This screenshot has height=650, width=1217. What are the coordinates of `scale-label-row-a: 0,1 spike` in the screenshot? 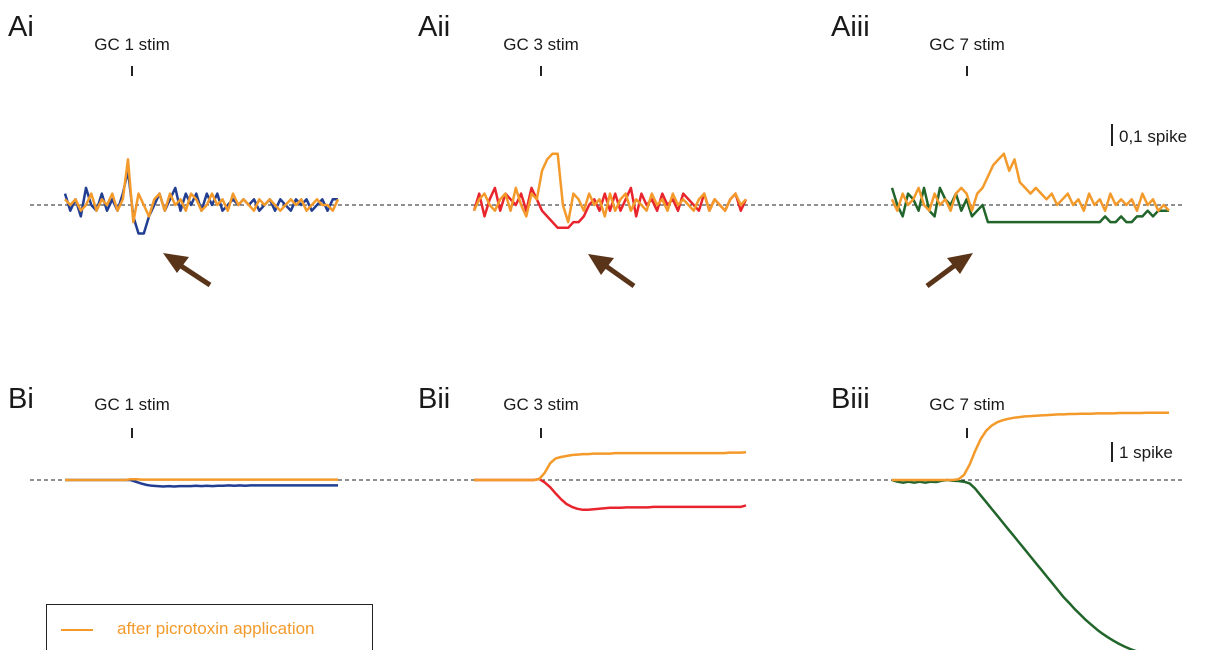 It's located at (1153, 136).